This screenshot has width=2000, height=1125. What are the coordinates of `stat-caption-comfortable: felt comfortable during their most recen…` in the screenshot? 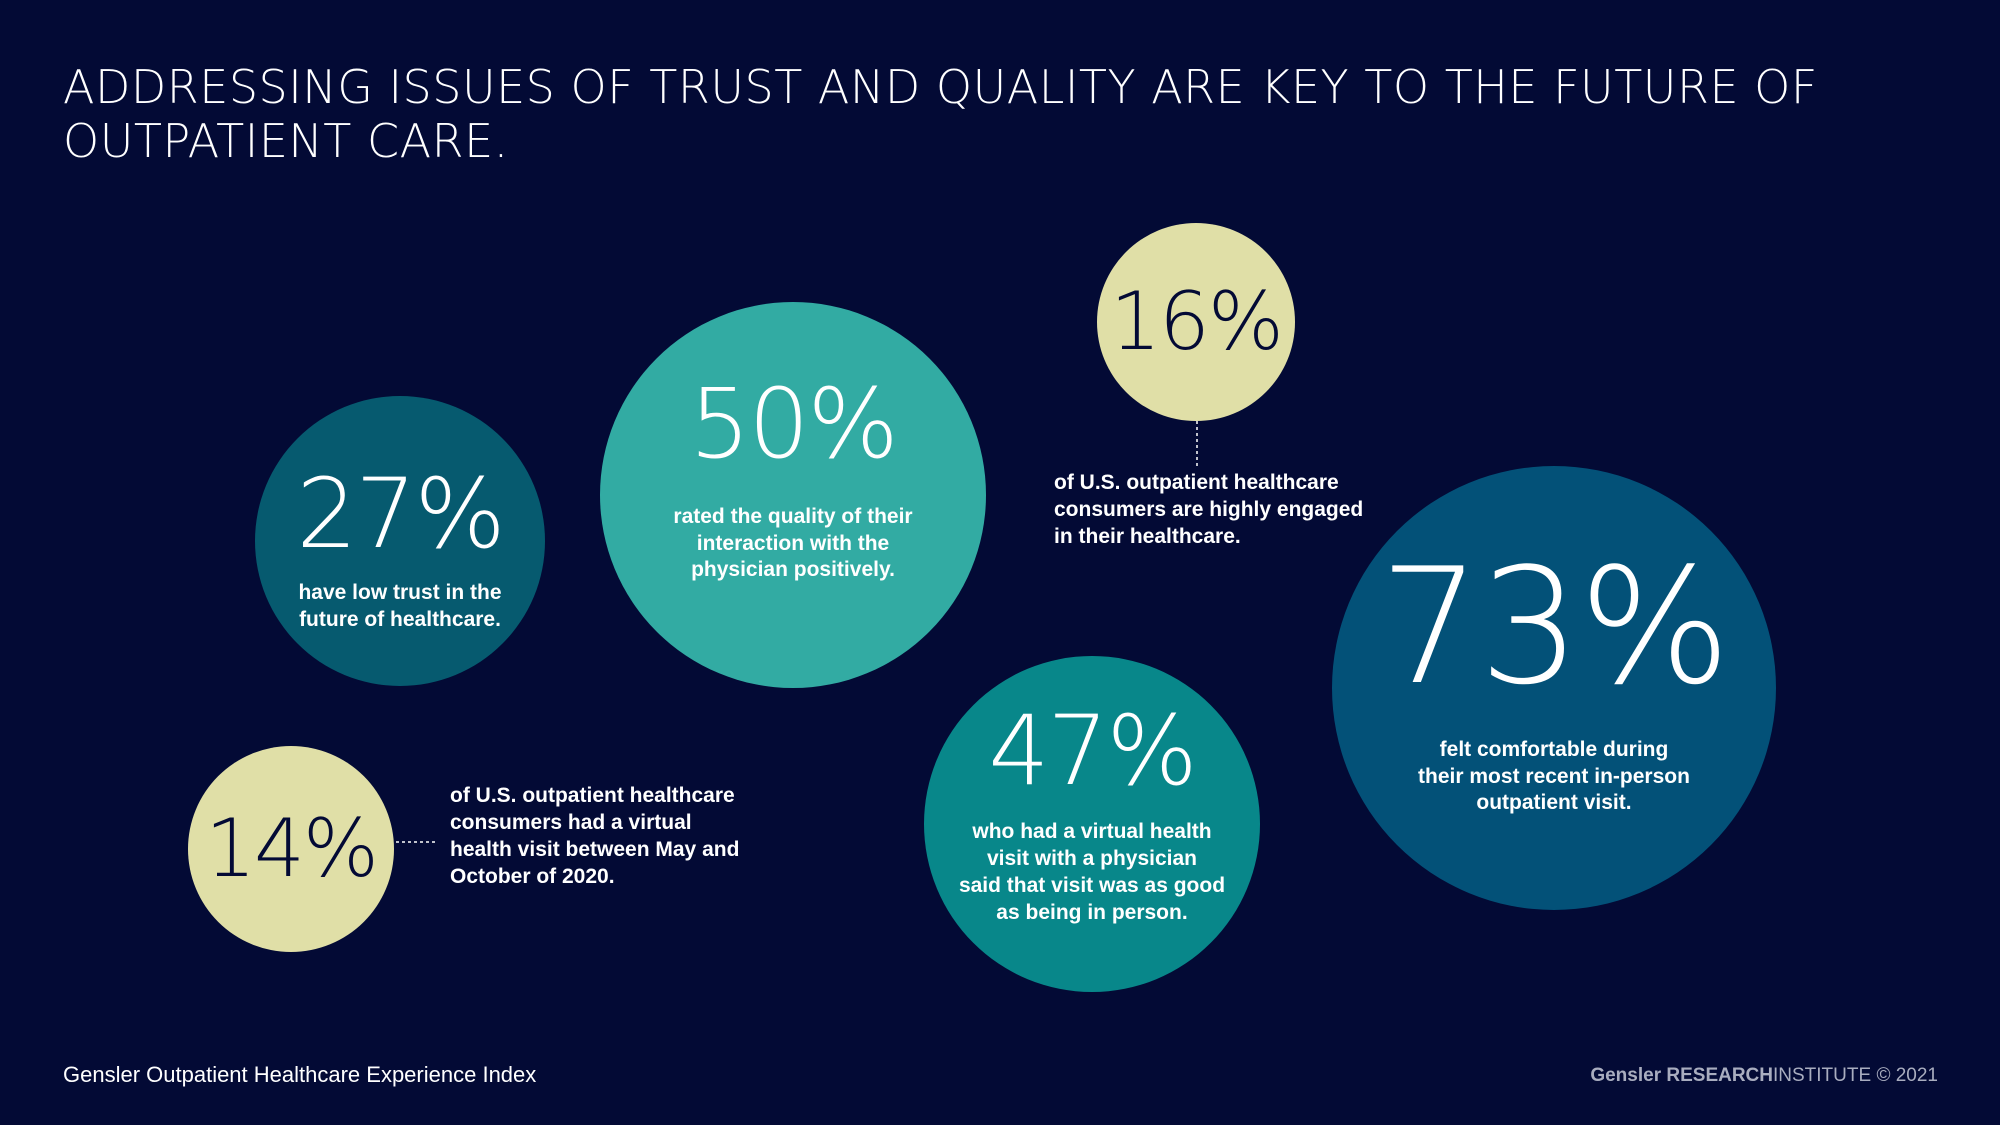 It's located at (1554, 776).